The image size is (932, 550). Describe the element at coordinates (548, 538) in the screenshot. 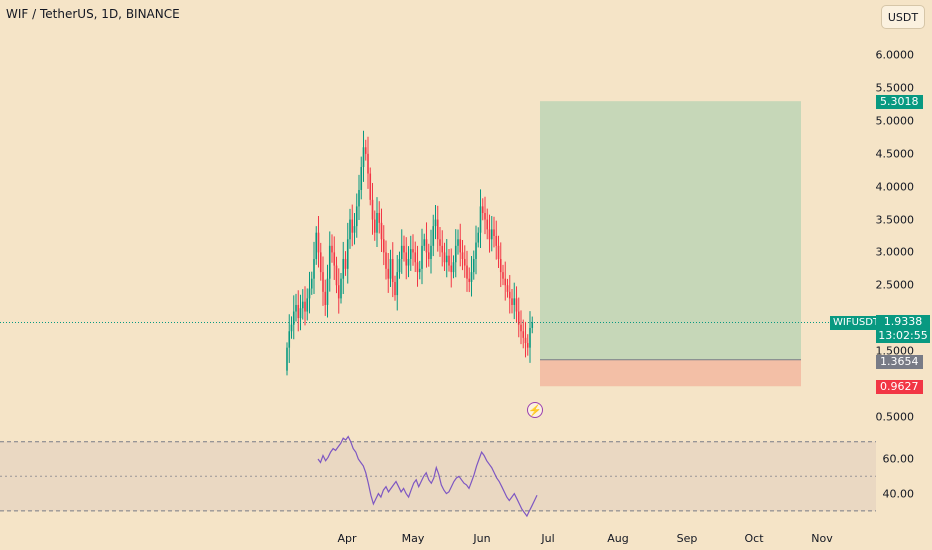

I see `x-tick-label: Jul` at that location.